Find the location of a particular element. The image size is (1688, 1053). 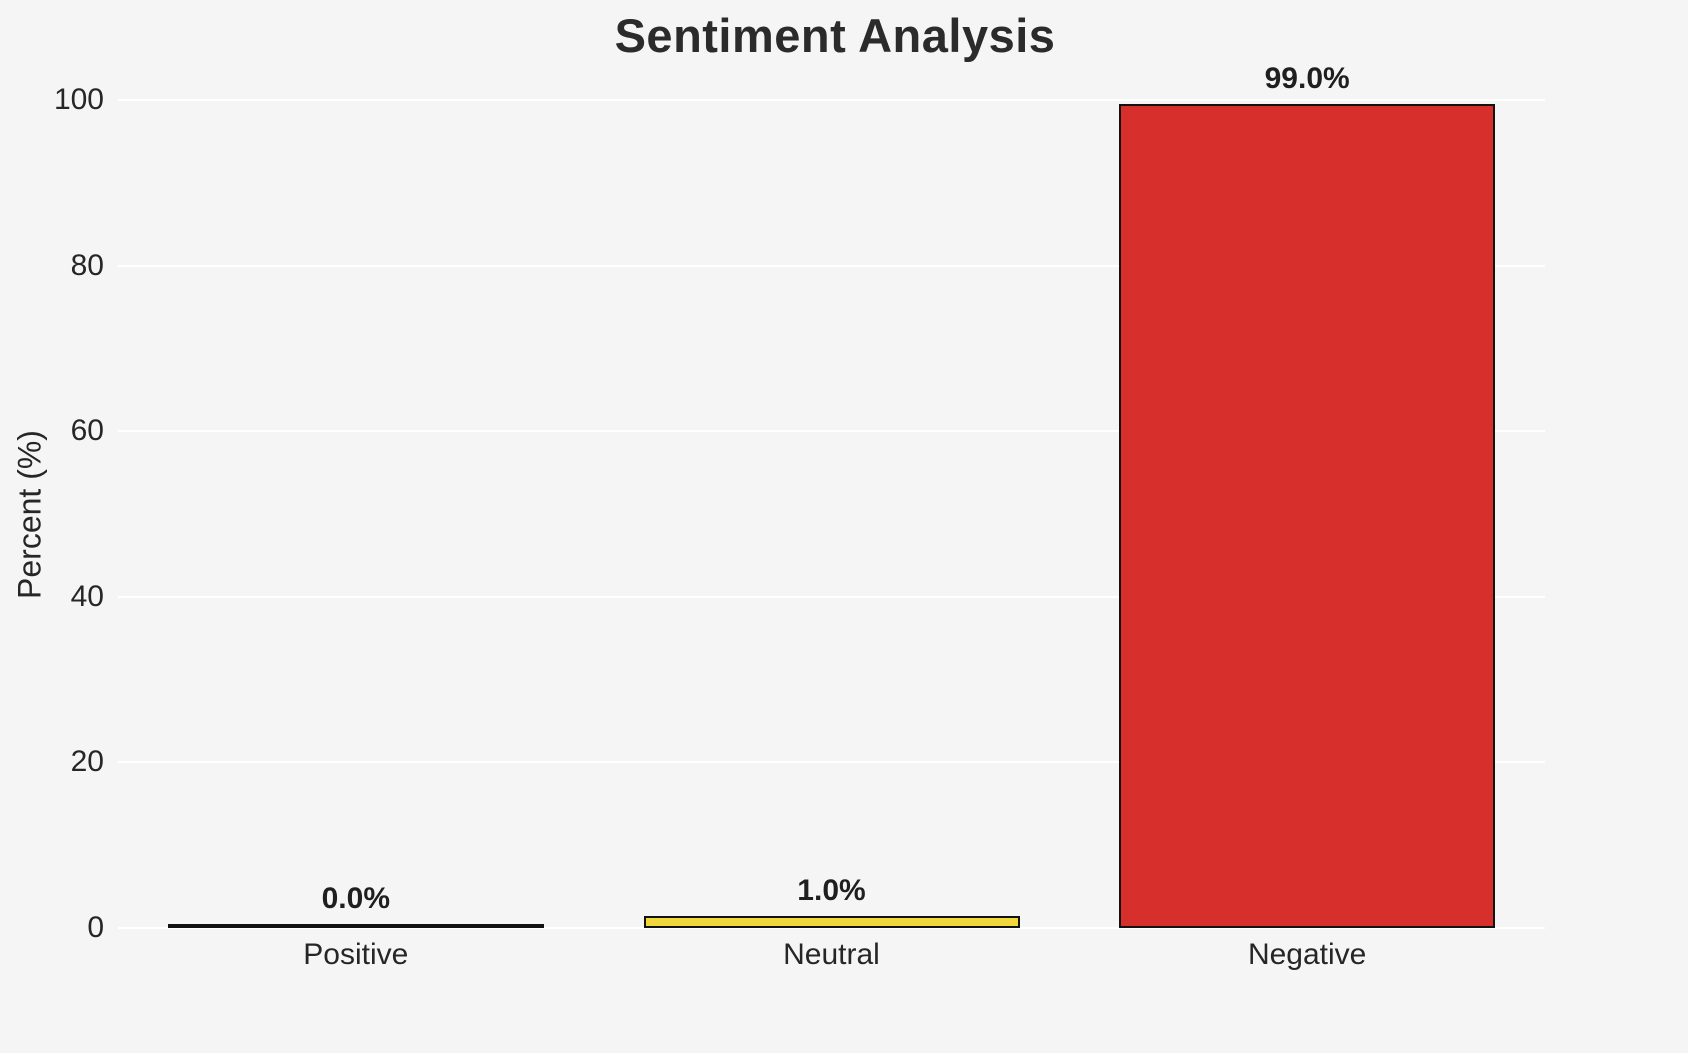

y-tick-label: 0 is located at coordinates (95, 927).